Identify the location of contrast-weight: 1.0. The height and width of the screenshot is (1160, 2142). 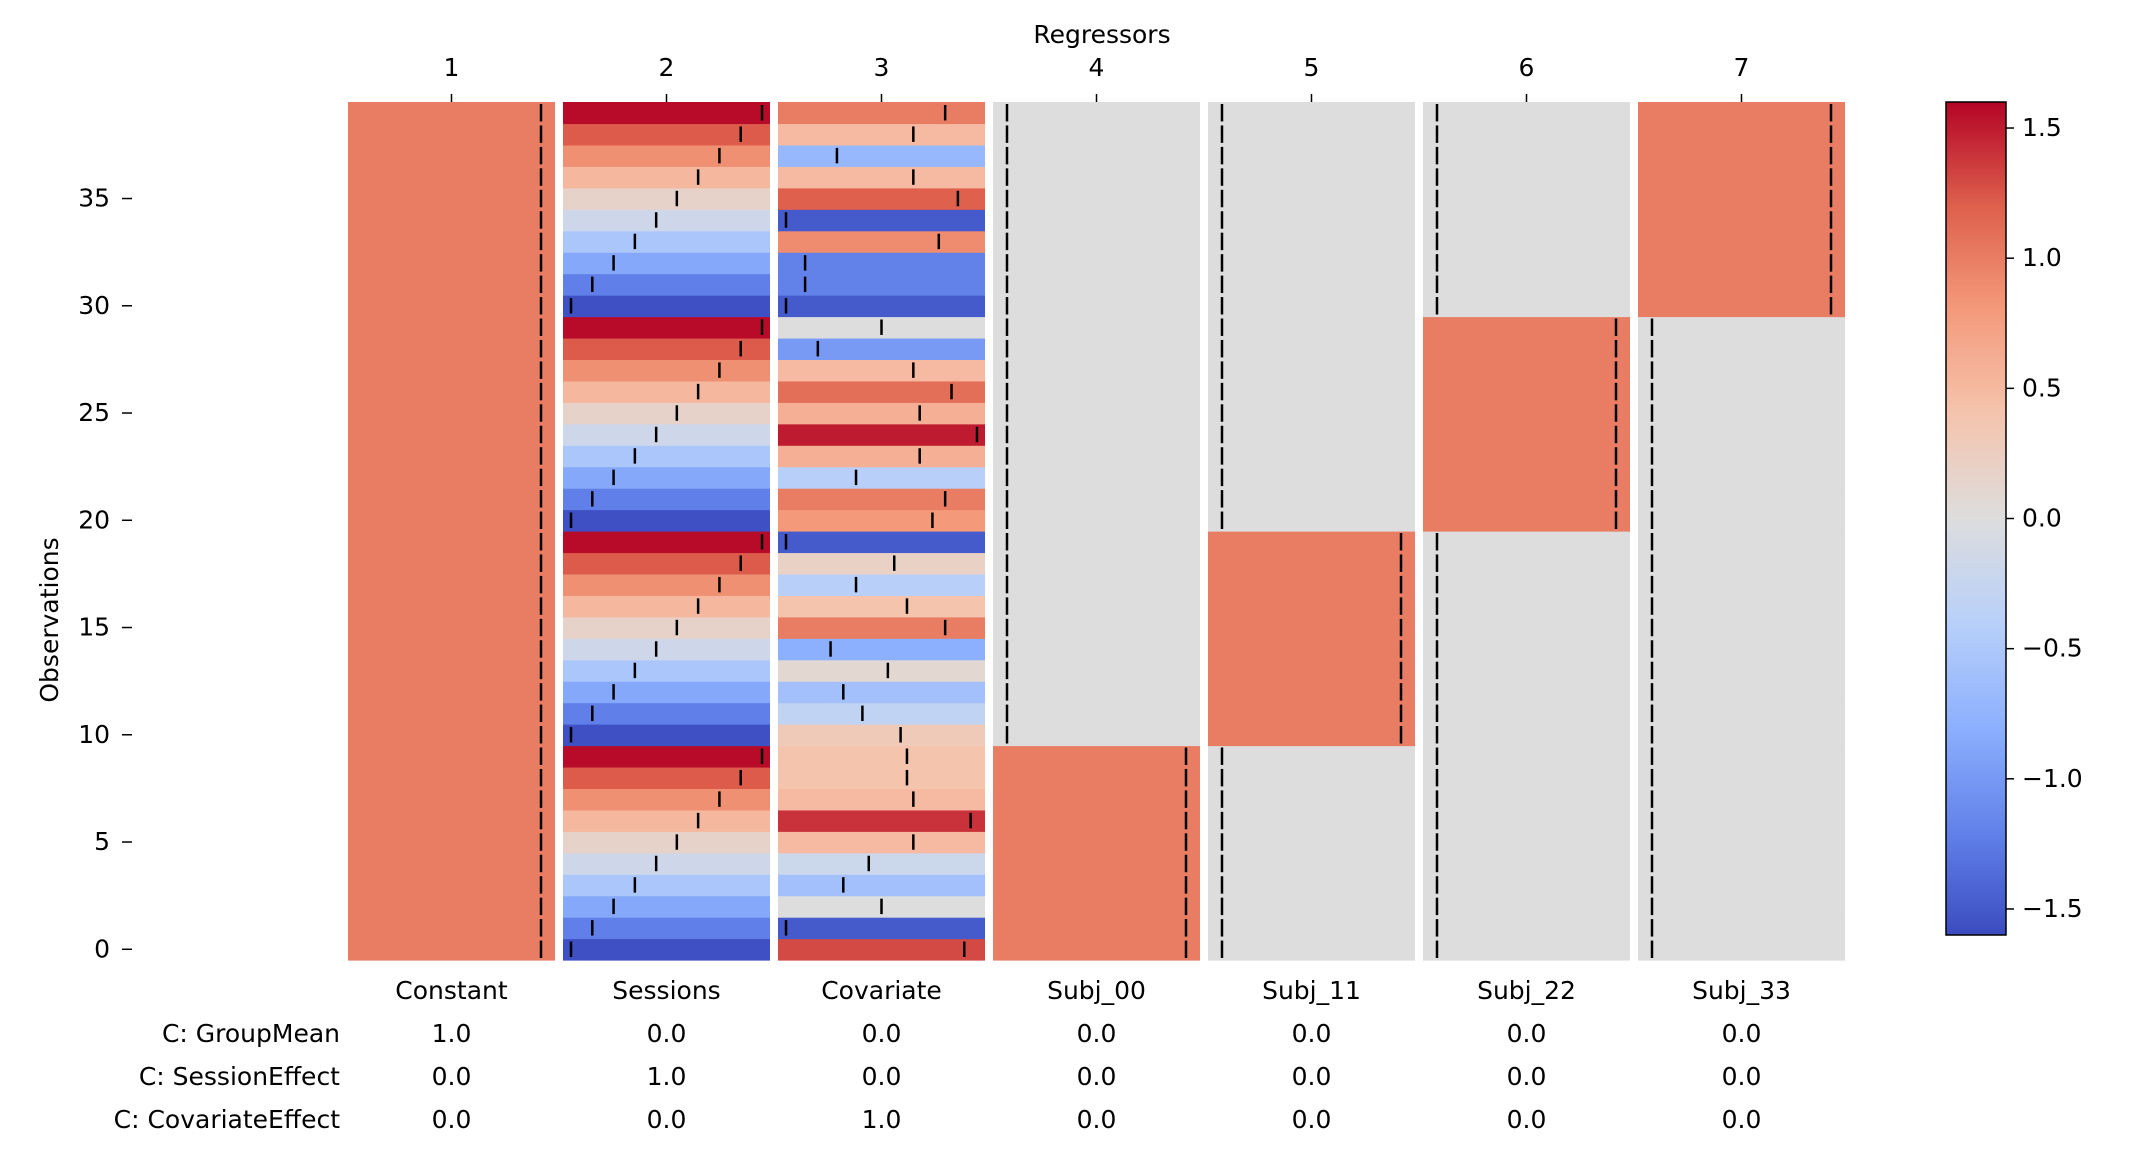
(882, 1119).